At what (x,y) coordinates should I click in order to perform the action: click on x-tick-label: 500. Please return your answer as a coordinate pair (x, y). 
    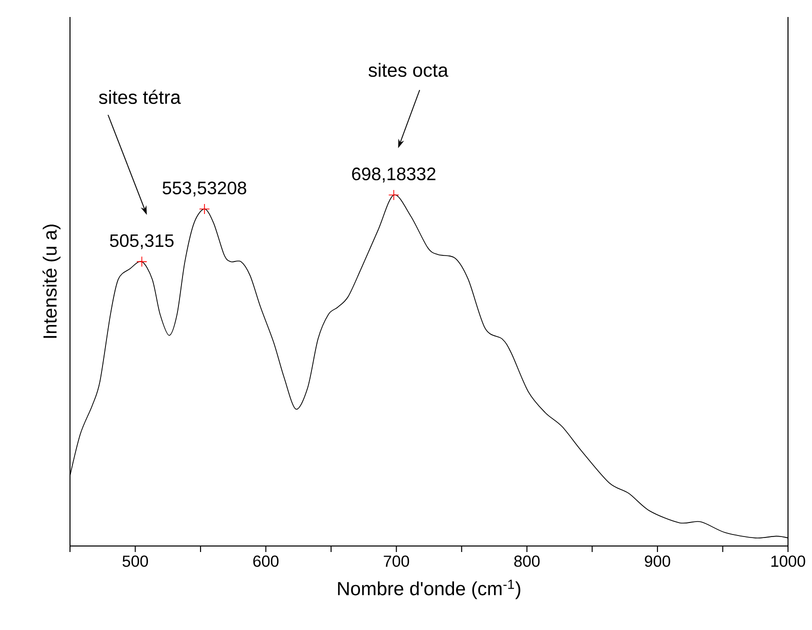
    Looking at the image, I should click on (135, 561).